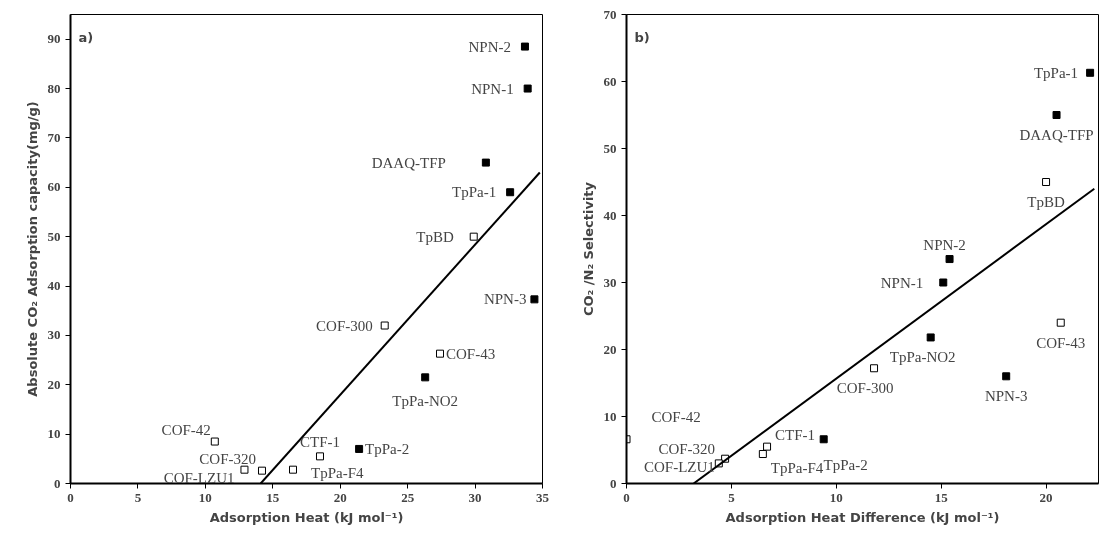 The height and width of the screenshot is (533, 1116). Describe the element at coordinates (306, 517) in the screenshot. I see `x-axis-title: Adsorption Heat (kJ mol⁻¹)` at that location.